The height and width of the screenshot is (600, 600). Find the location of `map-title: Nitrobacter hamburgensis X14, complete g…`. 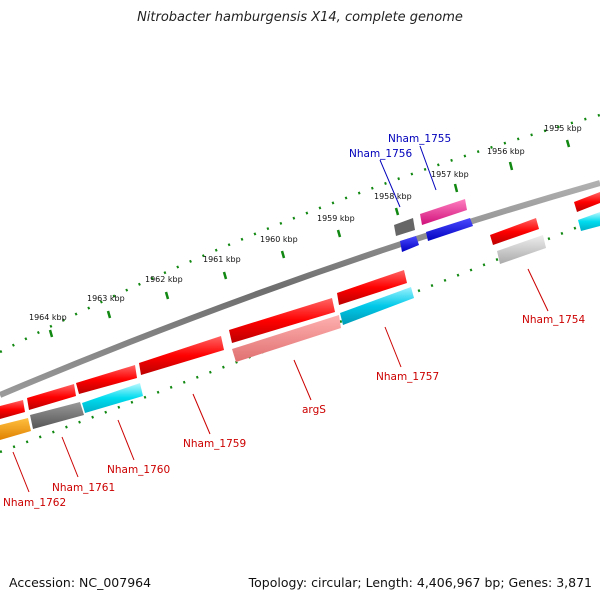

map-title: Nitrobacter hamburgensis X14, complete g… is located at coordinates (300, 17).